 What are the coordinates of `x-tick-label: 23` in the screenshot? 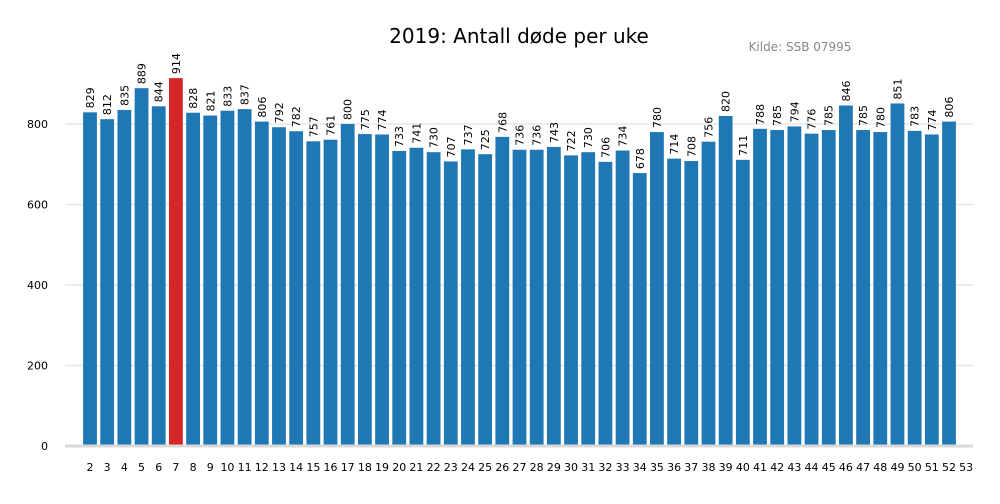 It's located at (451, 467).